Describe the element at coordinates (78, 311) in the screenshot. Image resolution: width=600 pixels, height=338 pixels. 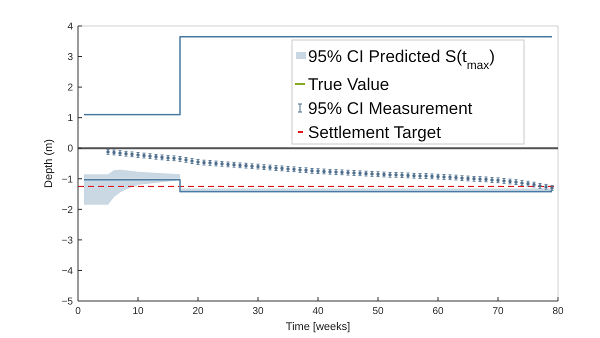
I see `x-tick-label: 0` at that location.